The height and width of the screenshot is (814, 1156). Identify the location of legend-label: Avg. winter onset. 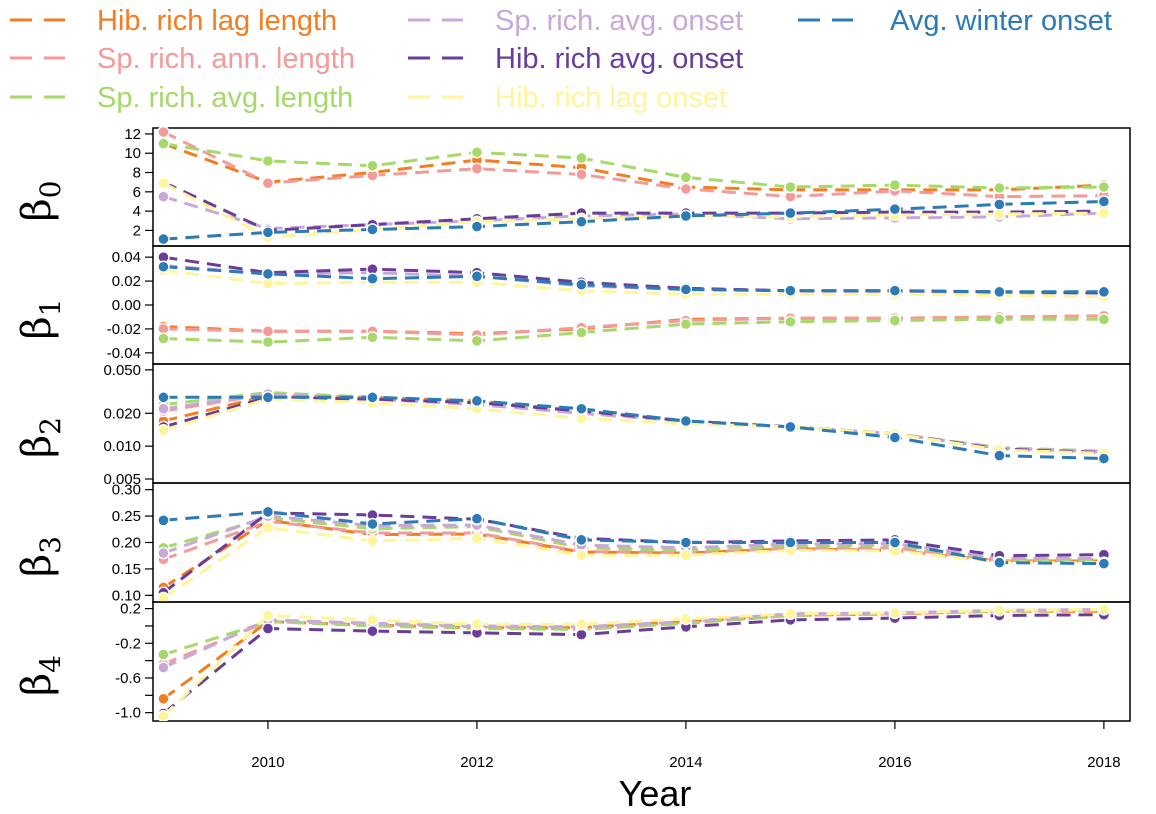
(1001, 21).